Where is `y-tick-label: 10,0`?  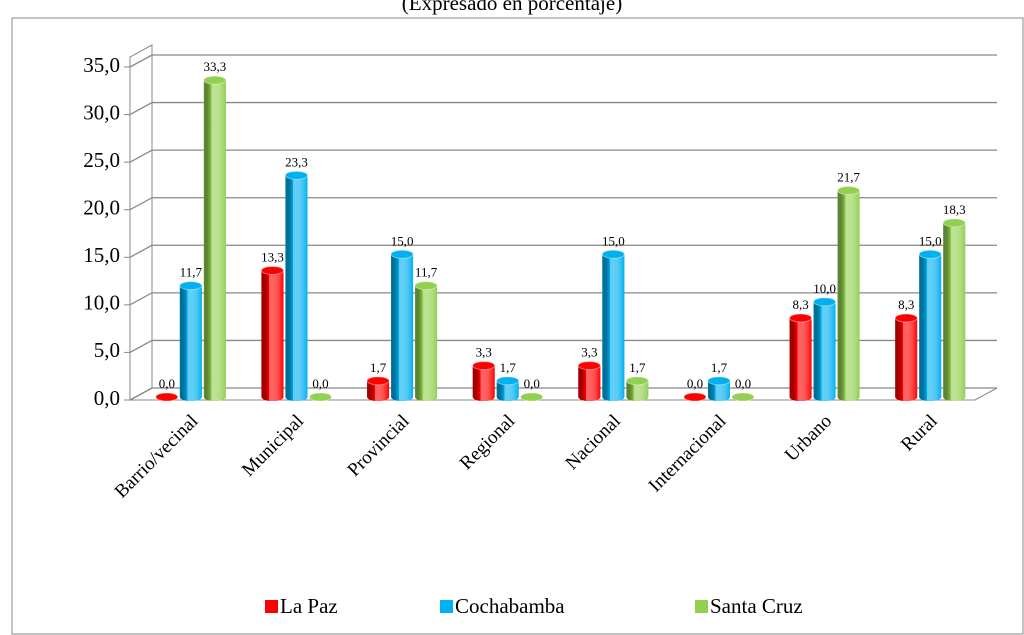
y-tick-label: 10,0 is located at coordinates (101, 303).